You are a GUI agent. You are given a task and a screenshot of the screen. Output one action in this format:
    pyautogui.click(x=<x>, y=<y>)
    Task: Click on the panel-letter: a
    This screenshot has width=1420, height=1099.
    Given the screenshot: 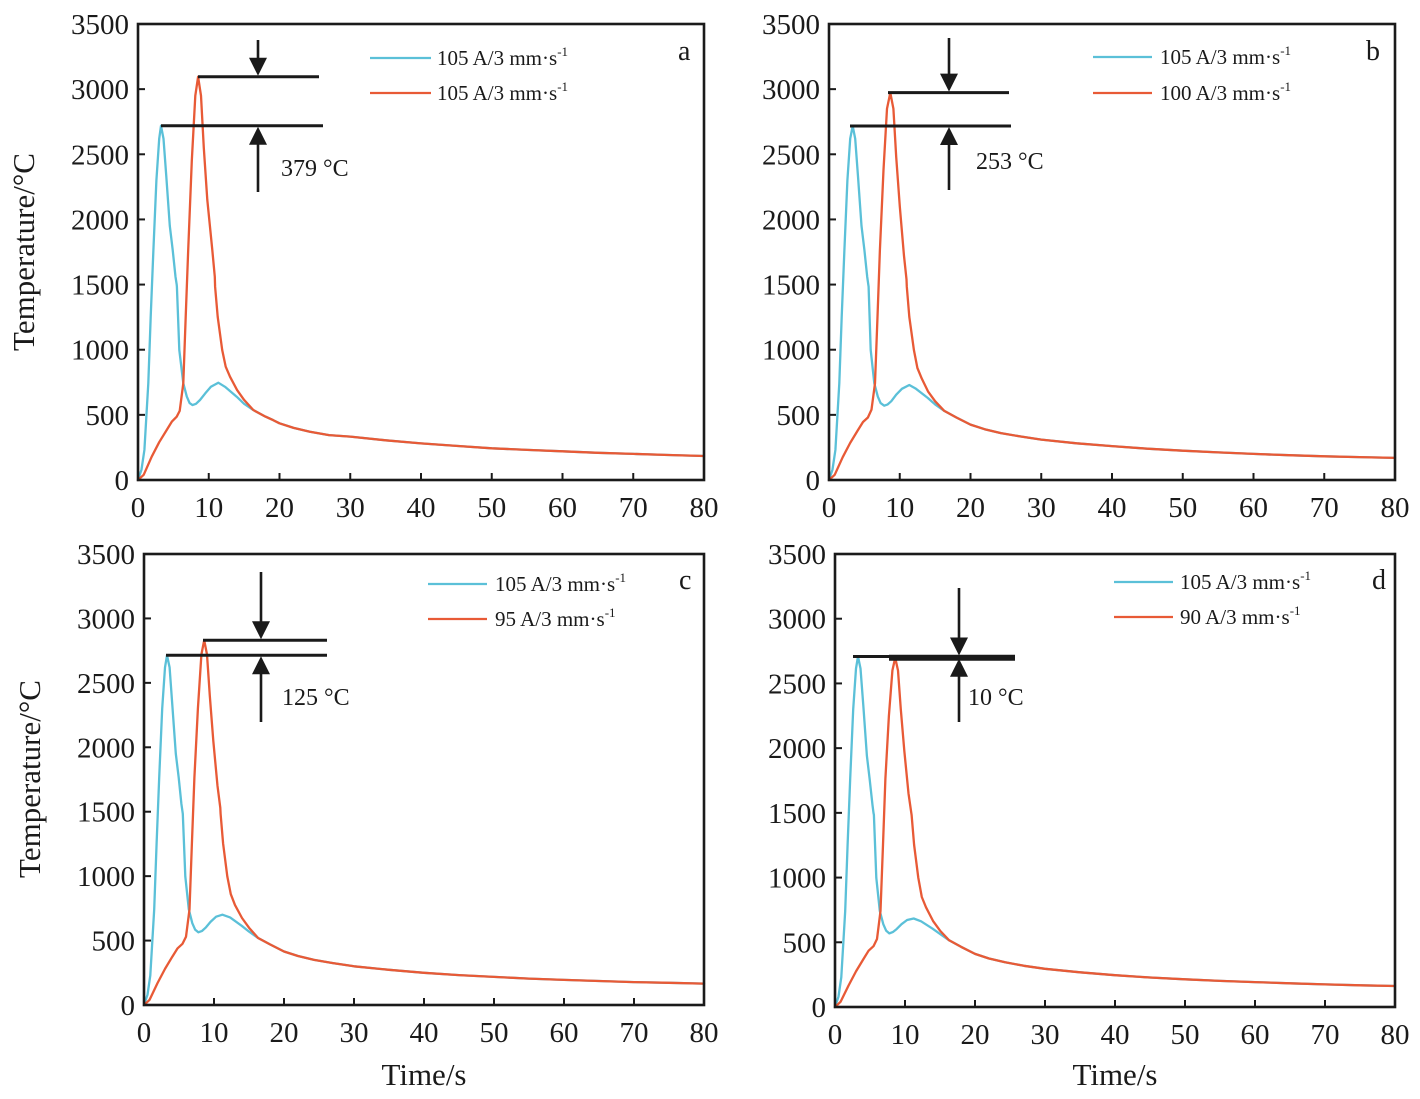 What is the action you would take?
    pyautogui.click(x=684, y=51)
    